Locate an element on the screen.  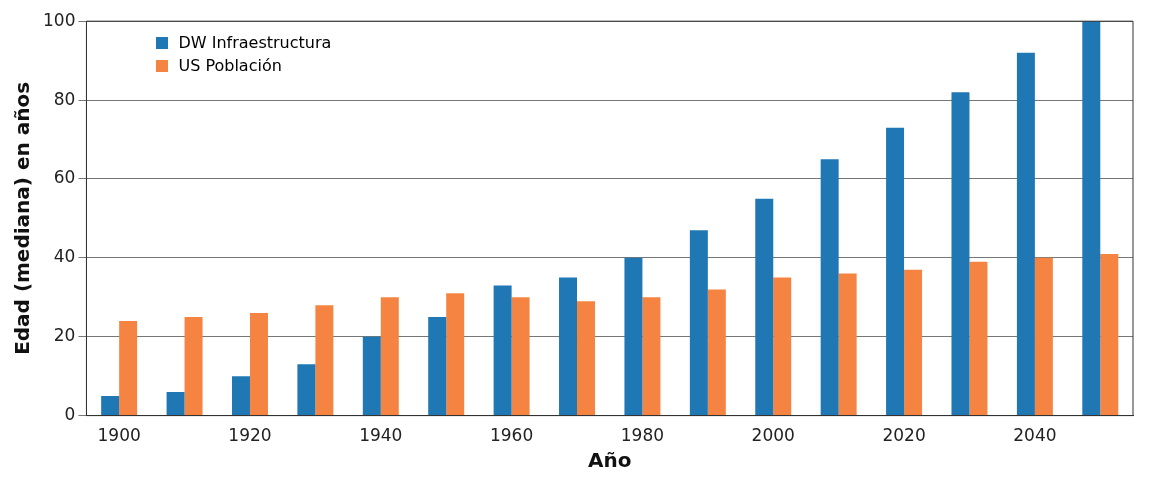
y-tick-label: 20 is located at coordinates (64, 335).